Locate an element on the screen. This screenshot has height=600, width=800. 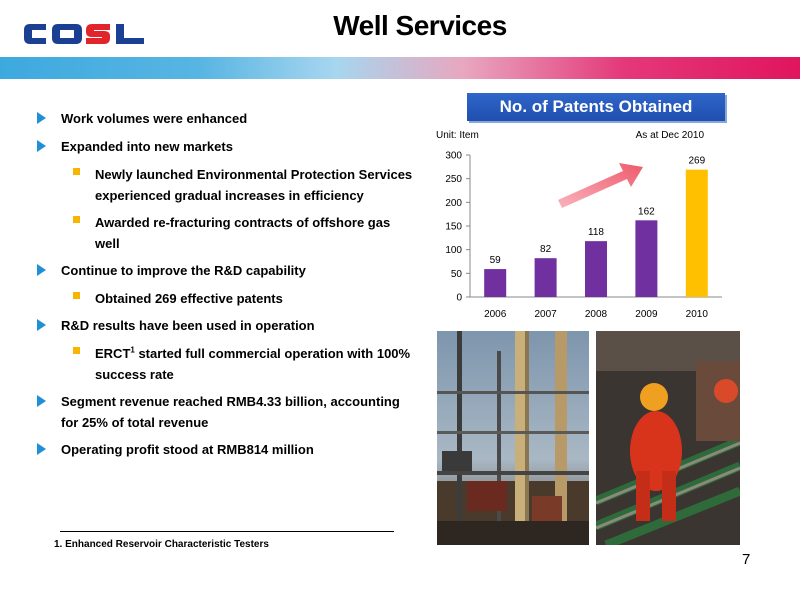
chart-bars is located at coordinates (596, 233).